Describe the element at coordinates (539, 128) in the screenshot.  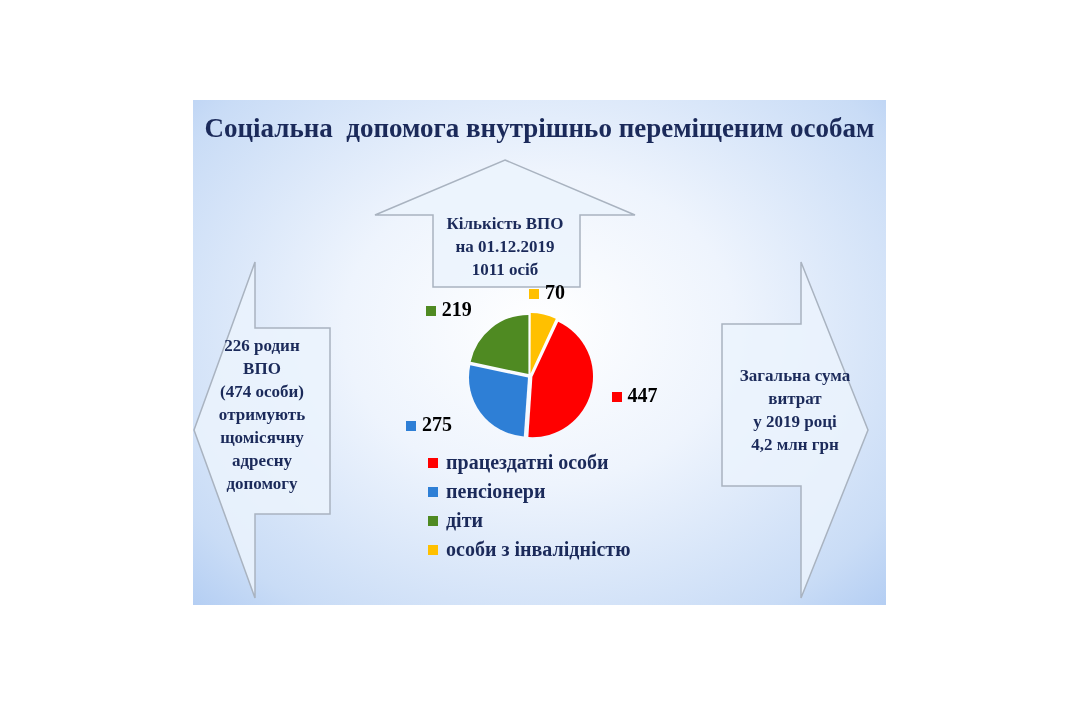
I see `chart-title: Соціальна допомога внутрішньо переміщеним особам` at that location.